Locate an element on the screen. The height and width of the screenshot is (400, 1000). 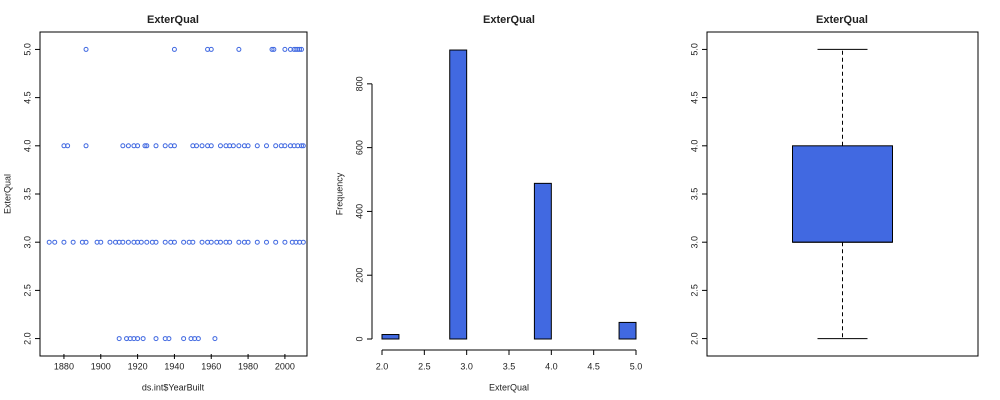
y-axis-label: Frequency is located at coordinates (339, 193).